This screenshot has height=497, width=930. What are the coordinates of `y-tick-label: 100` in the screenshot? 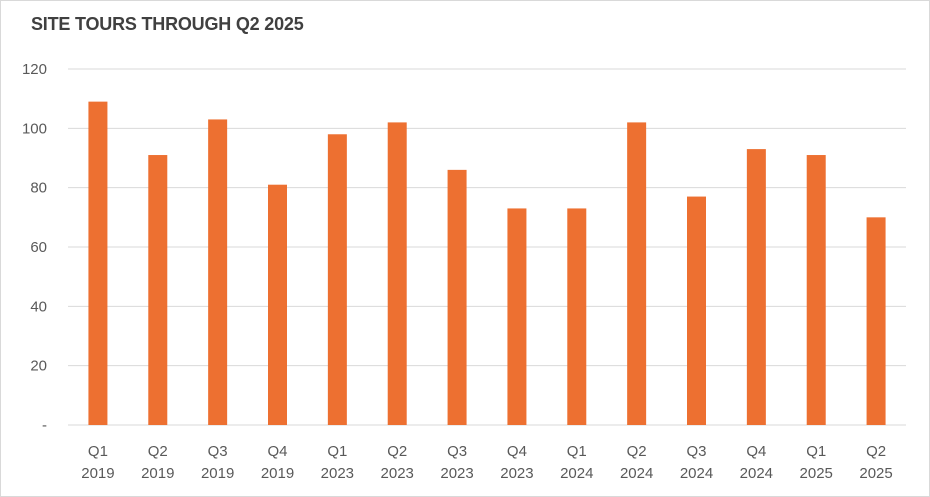 It's located at (34, 128).